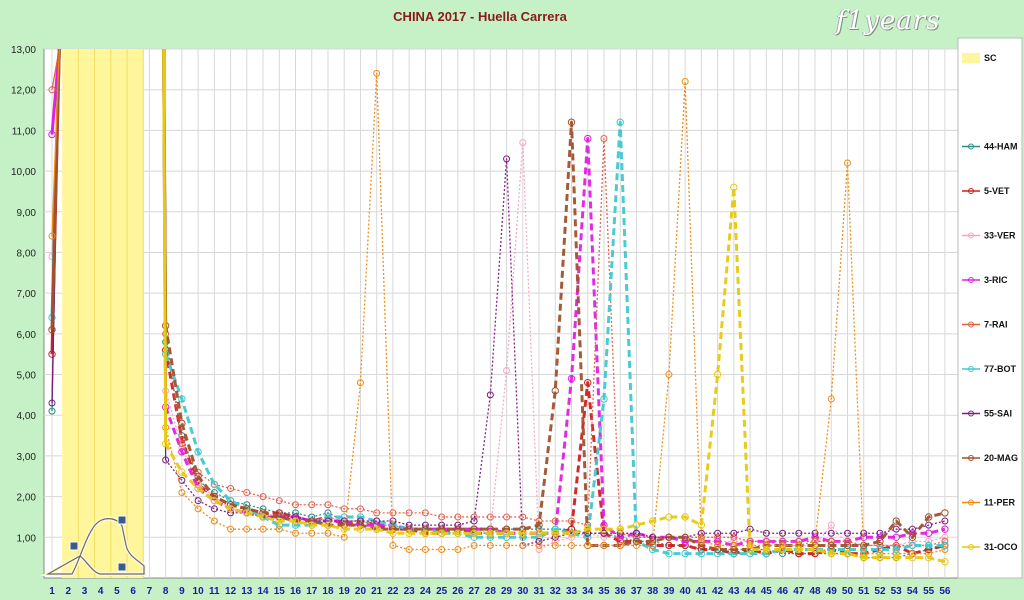  Describe the element at coordinates (93, 545) in the screenshot. I see `circuit-map-icon` at that location.